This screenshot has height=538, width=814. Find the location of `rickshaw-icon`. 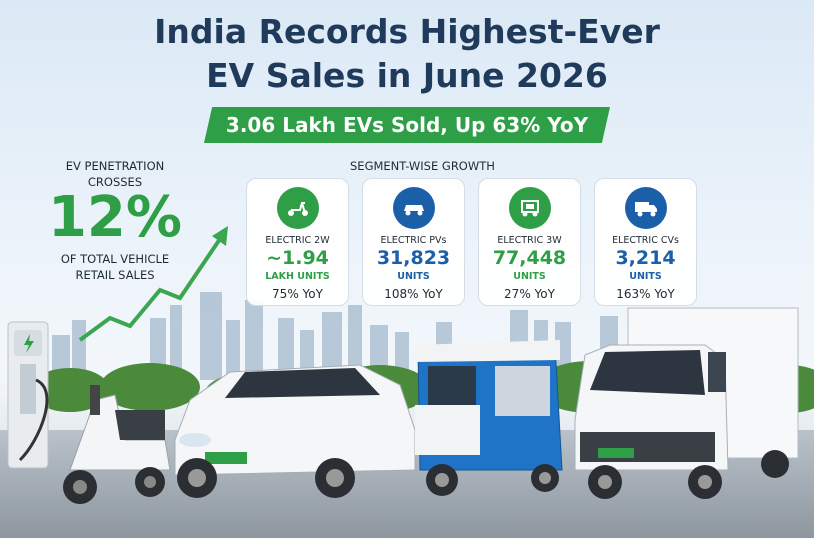

rickshaw-icon is located at coordinates (530, 208).